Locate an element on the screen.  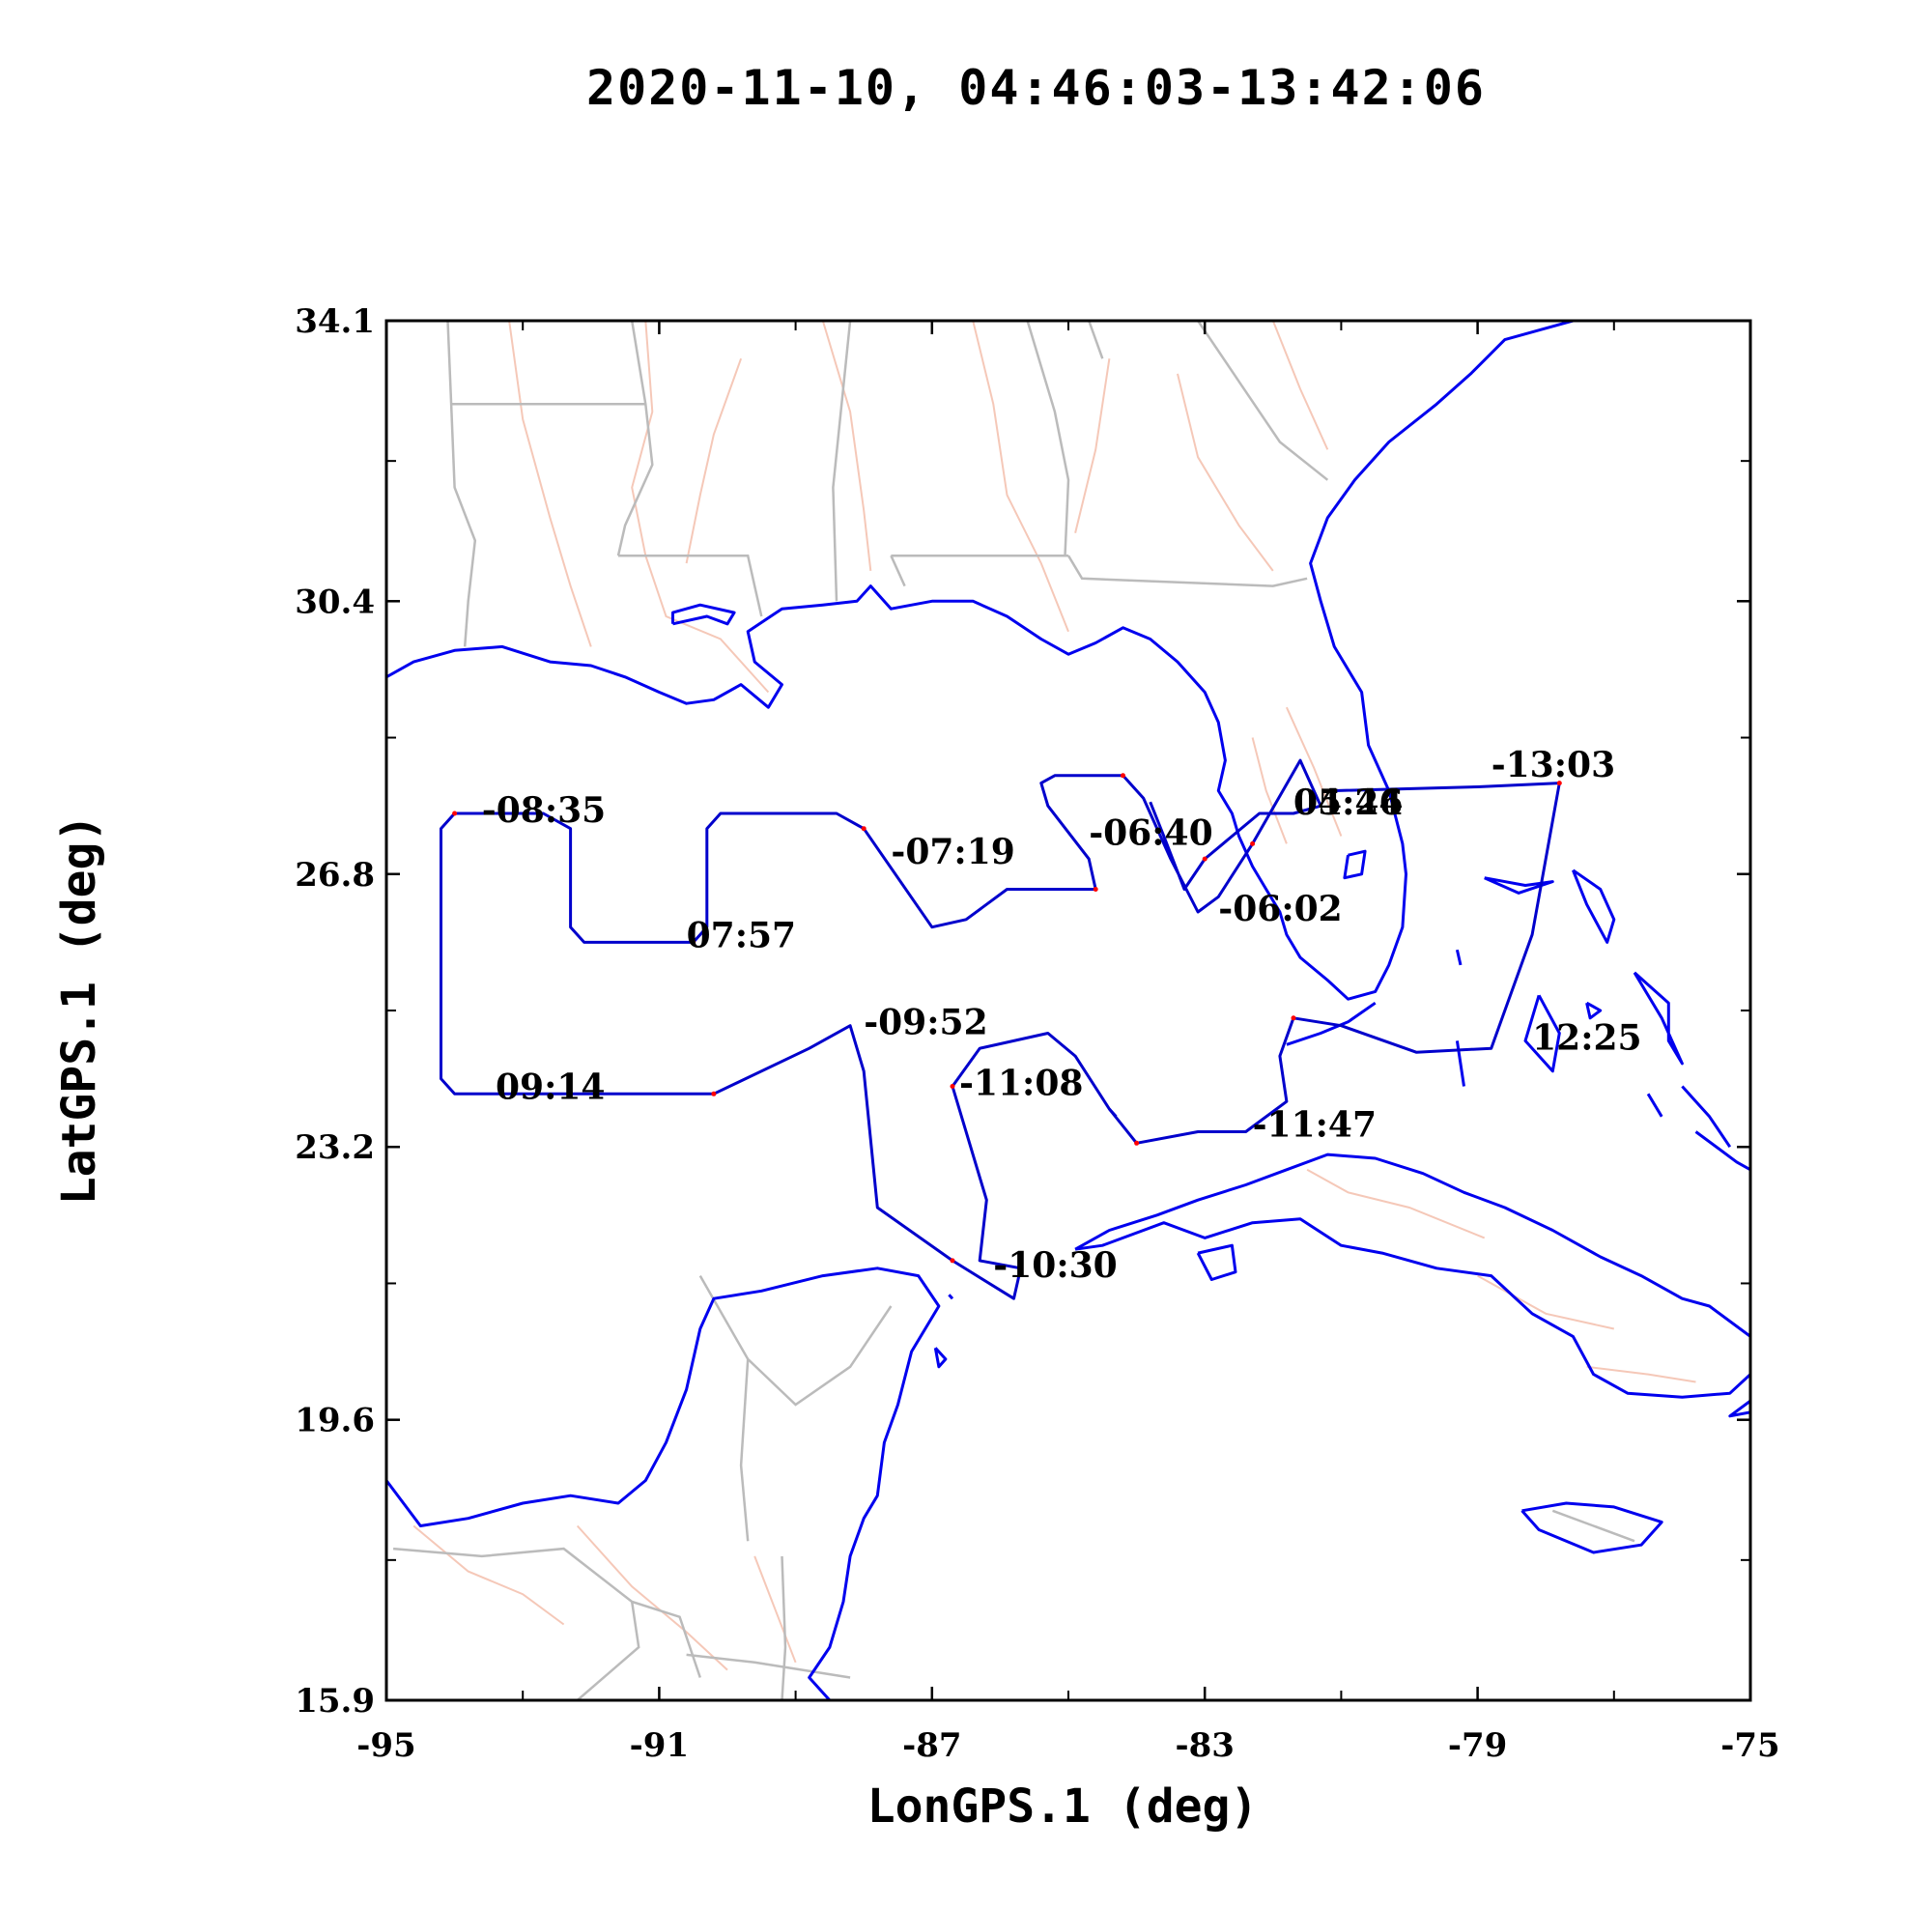
y-tick-label: 23.2 is located at coordinates (335, 1147).